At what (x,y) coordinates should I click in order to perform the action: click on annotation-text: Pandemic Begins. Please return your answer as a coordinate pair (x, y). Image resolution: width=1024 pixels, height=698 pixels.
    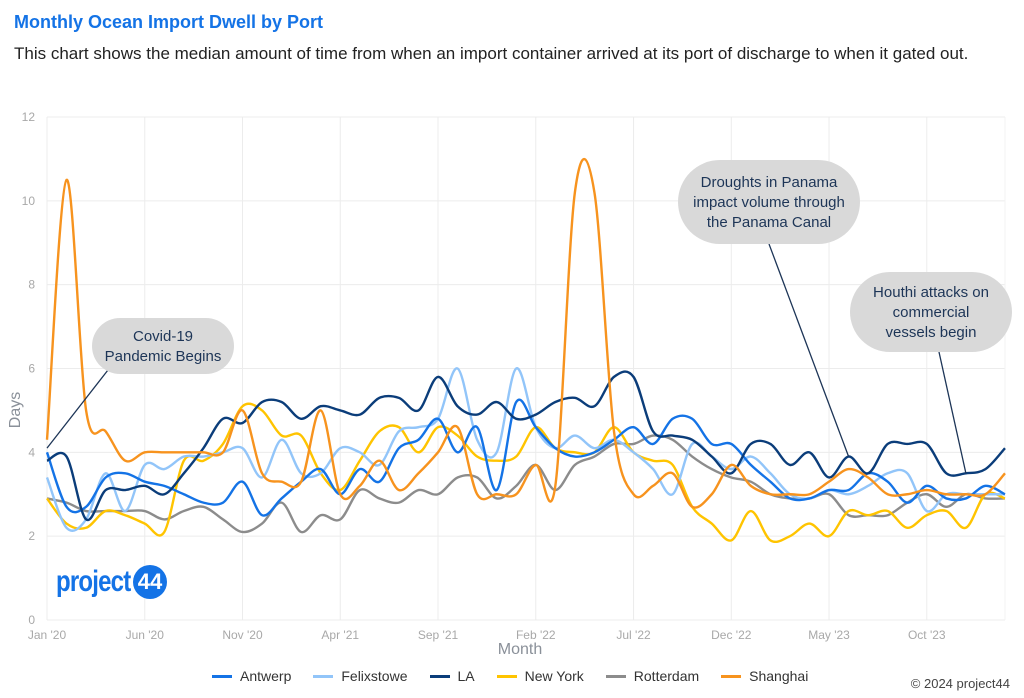
    Looking at the image, I should click on (163, 356).